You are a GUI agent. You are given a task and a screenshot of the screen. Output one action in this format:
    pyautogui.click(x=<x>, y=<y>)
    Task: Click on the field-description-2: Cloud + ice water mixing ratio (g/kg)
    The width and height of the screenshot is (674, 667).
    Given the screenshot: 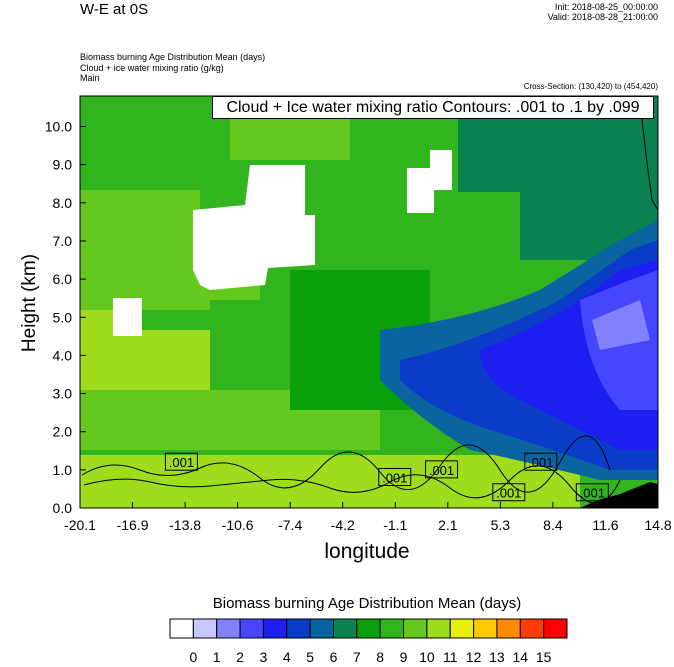 What is the action you would take?
    pyautogui.click(x=152, y=68)
    